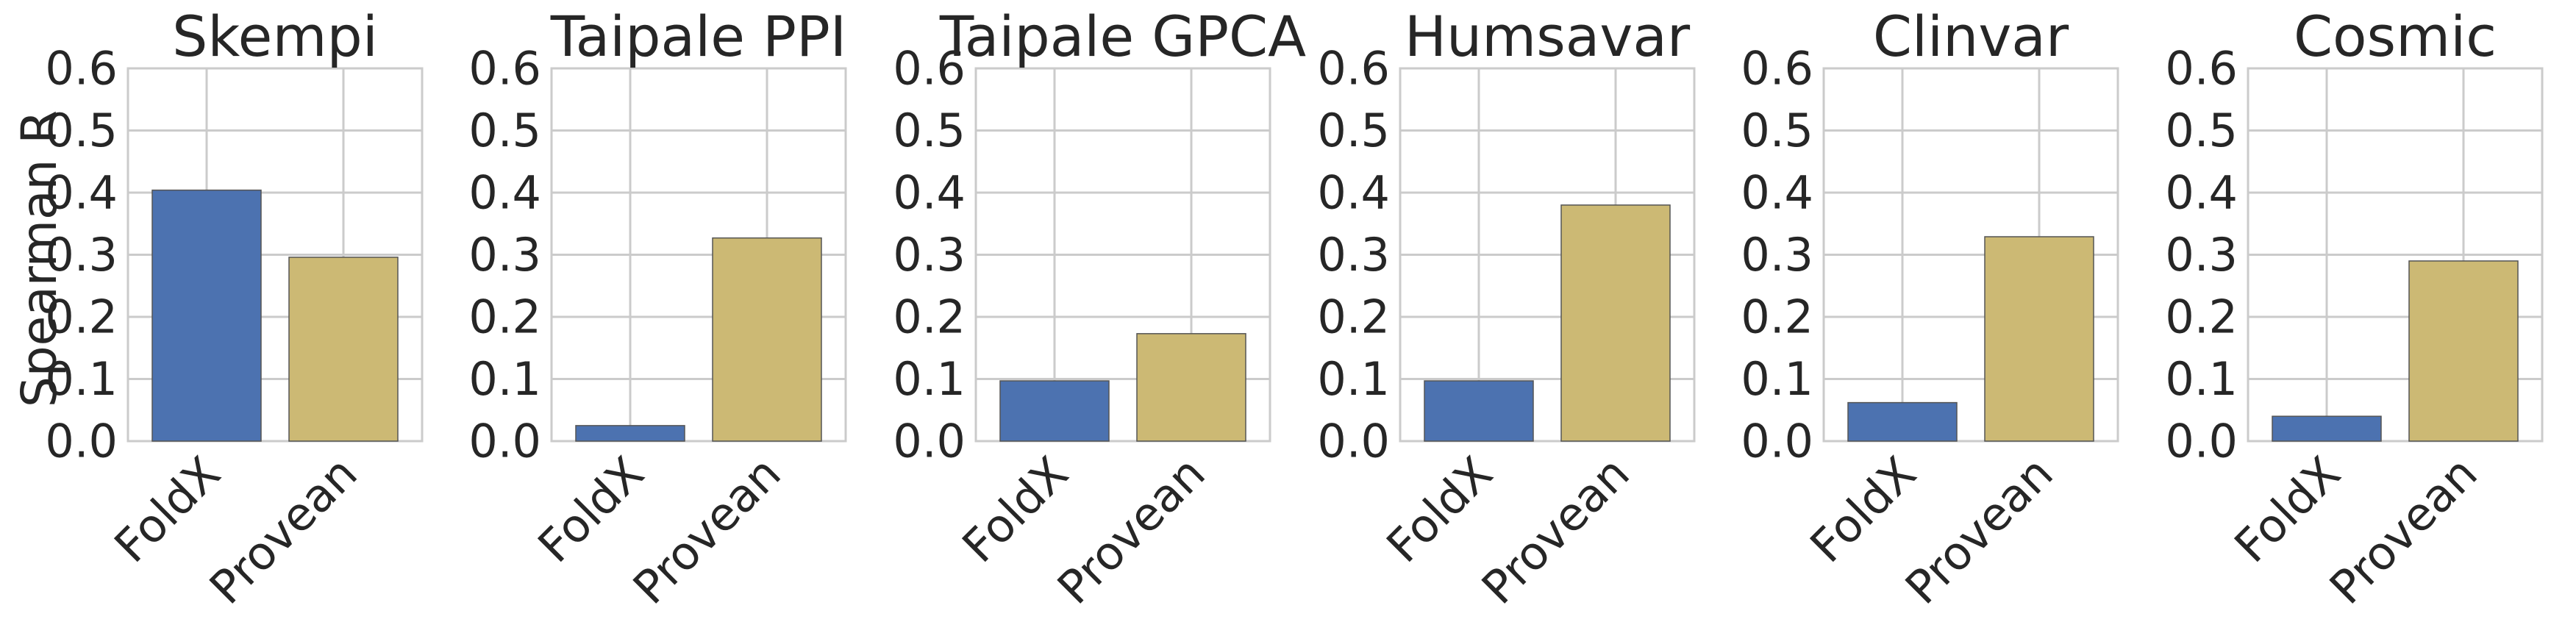 The width and height of the screenshot is (2576, 633). Describe the element at coordinates (1548, 36) in the screenshot. I see `panel-title: Humsavar` at that location.